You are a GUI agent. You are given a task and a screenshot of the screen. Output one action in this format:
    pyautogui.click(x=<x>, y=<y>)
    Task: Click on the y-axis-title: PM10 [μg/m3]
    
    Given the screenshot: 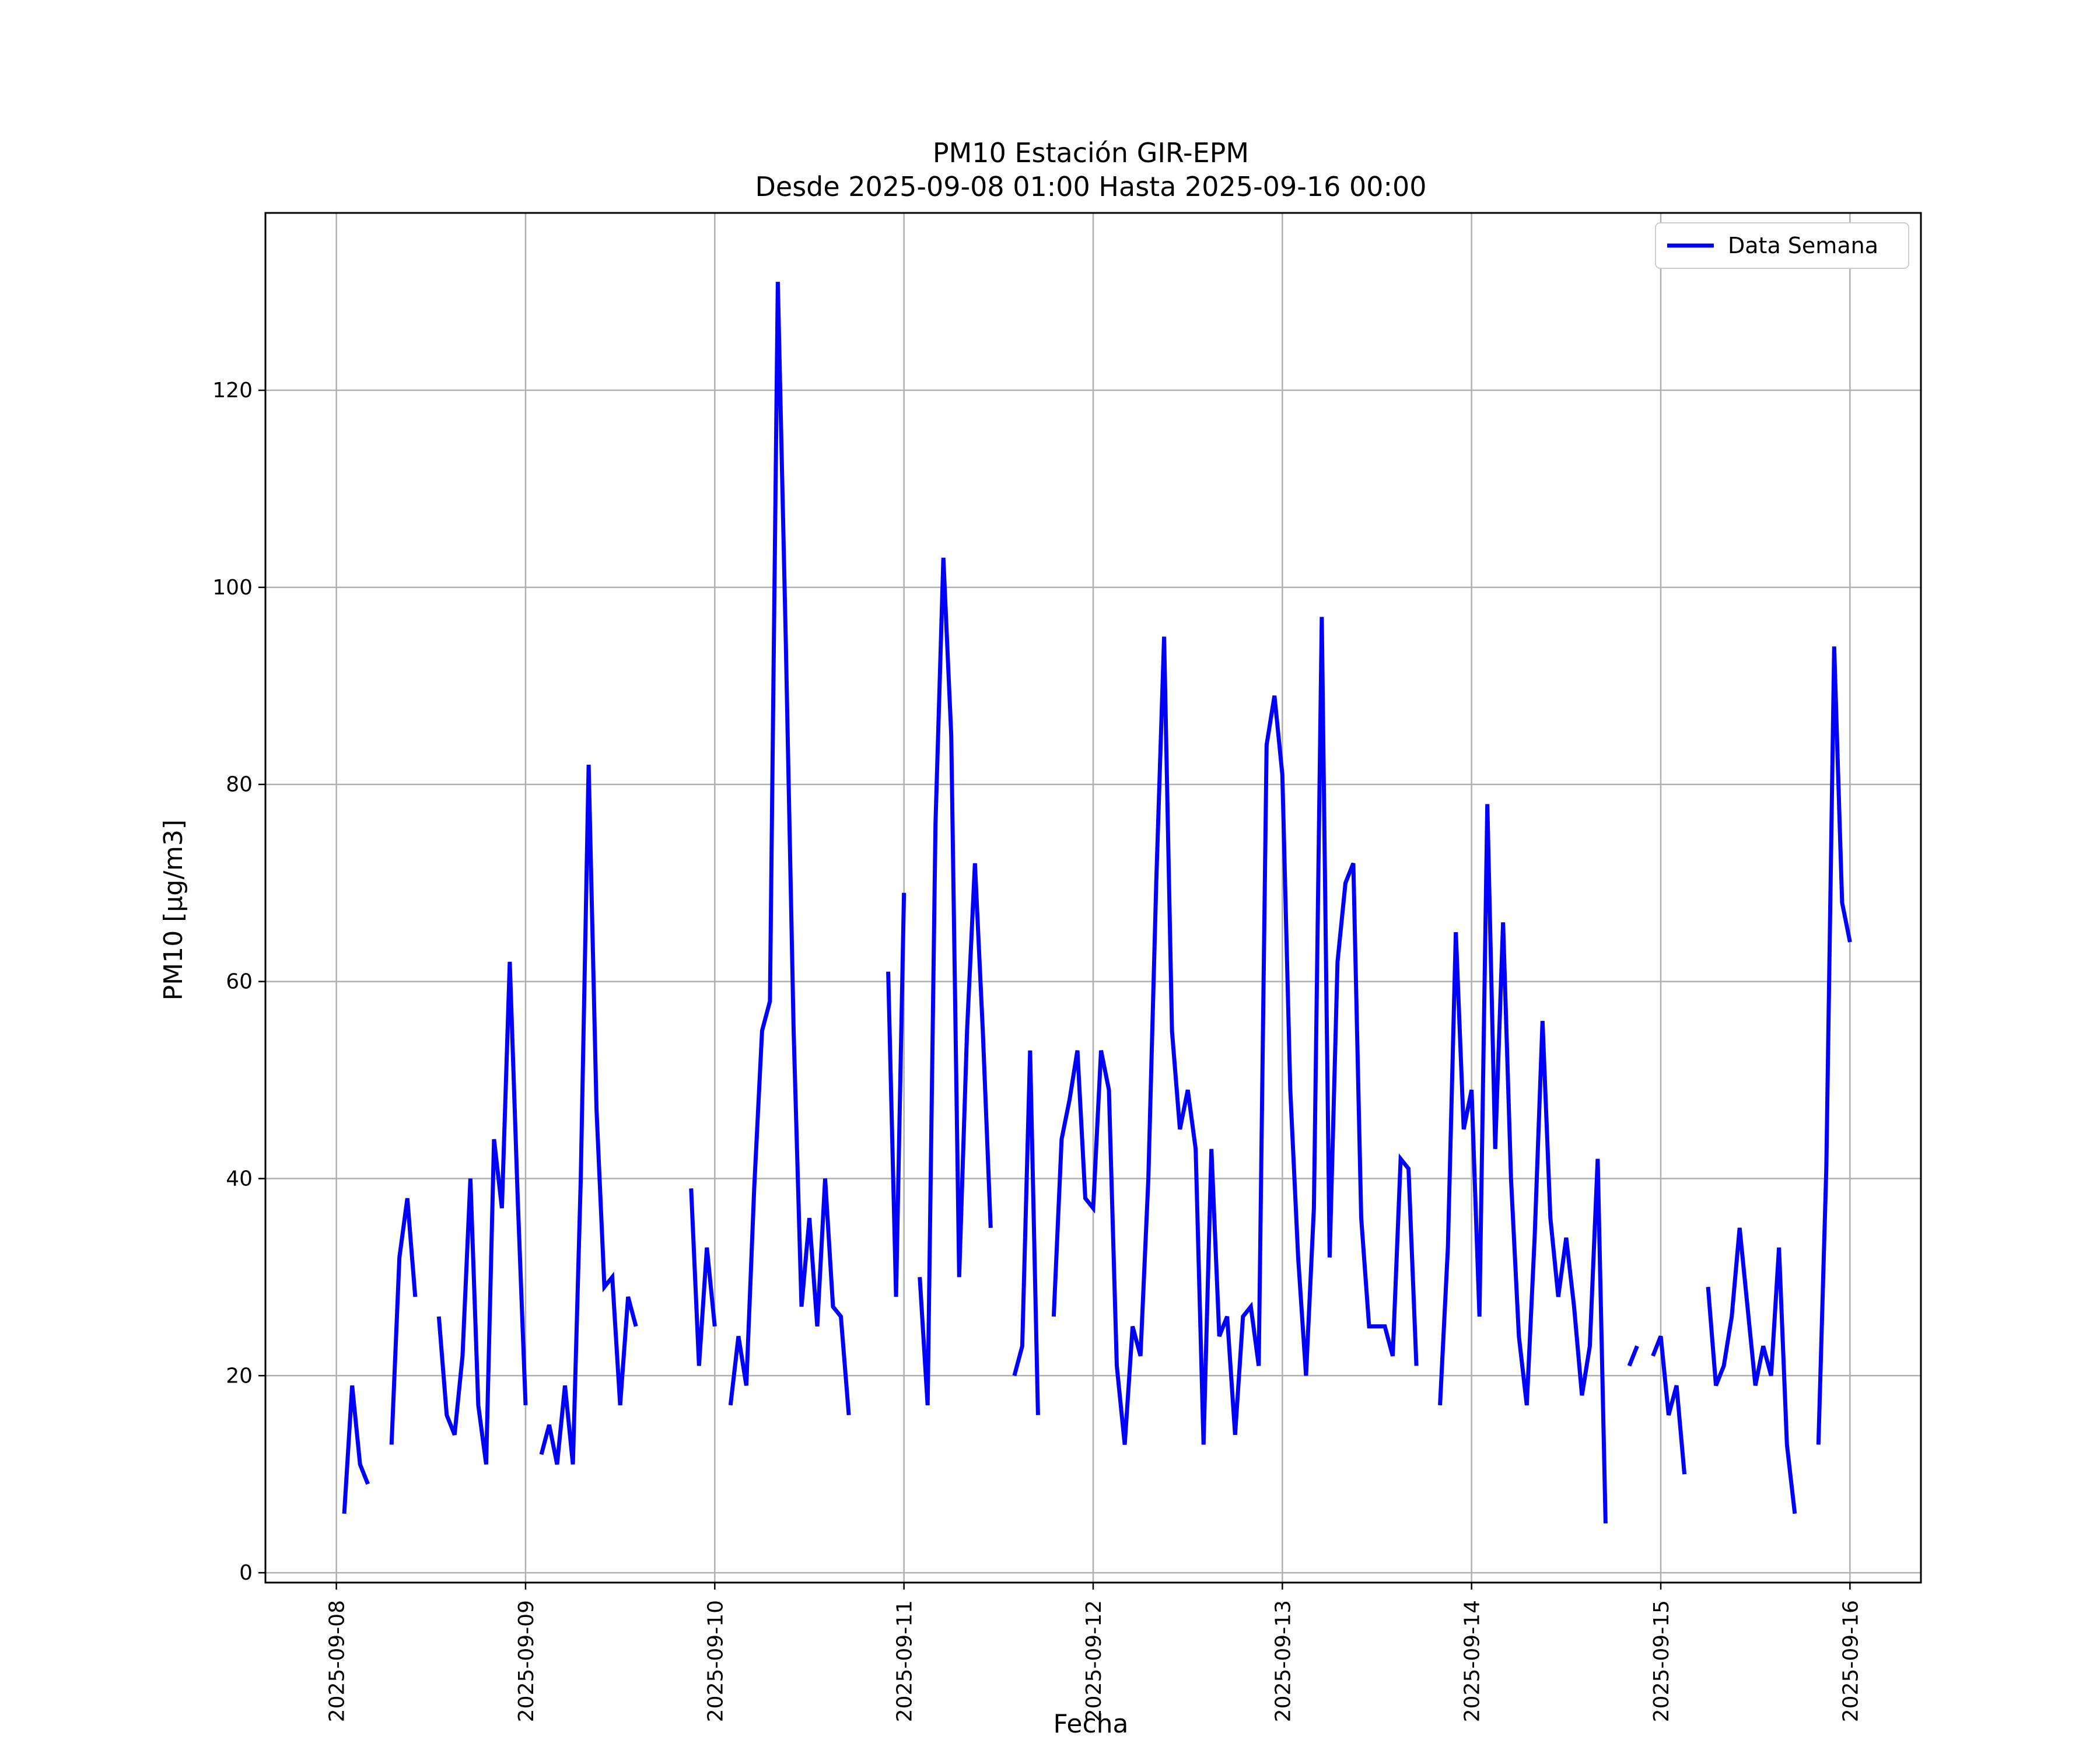 What is the action you would take?
    pyautogui.click(x=173, y=910)
    